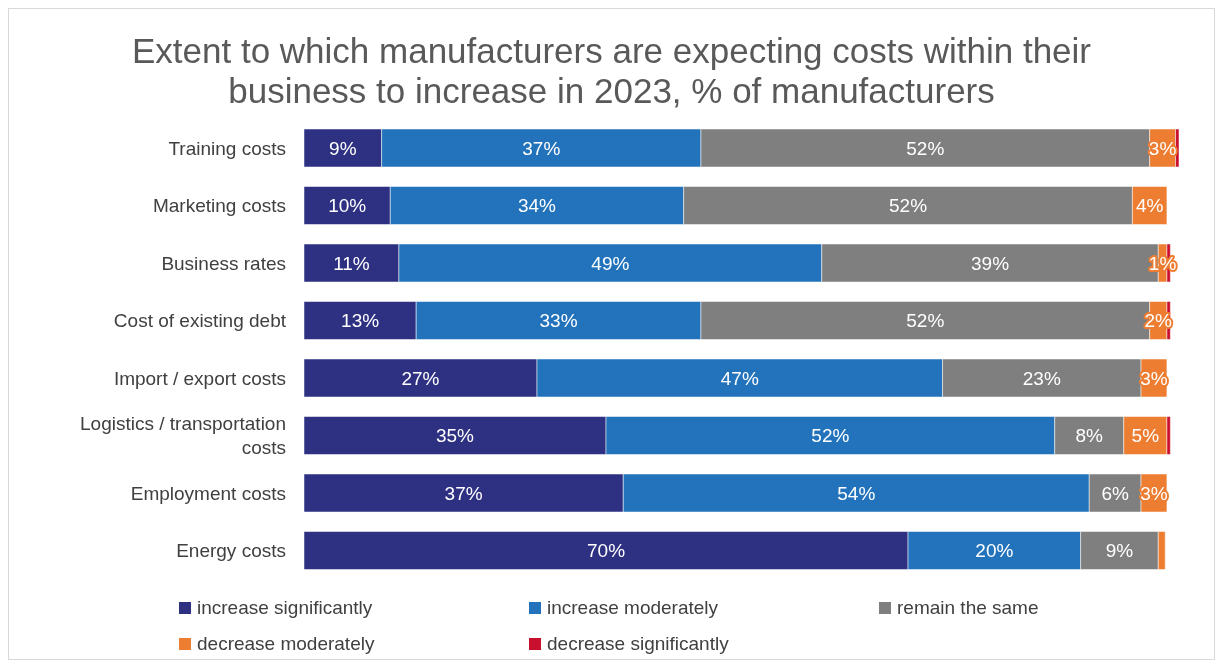  What do you see at coordinates (558, 321) in the screenshot?
I see `data-label: 33%` at bounding box center [558, 321].